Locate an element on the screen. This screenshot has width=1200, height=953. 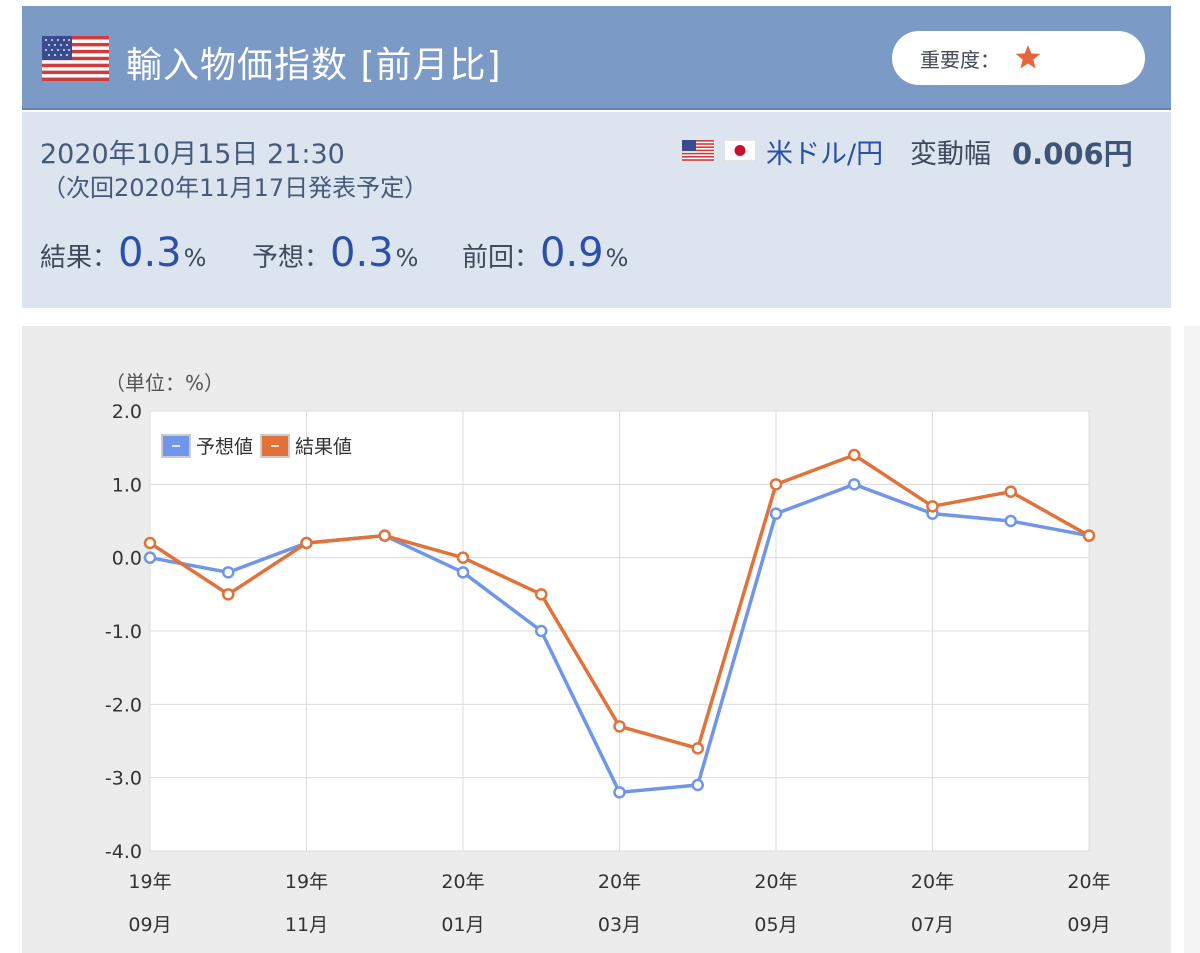
y-tick-label: -3.0 is located at coordinates (123, 779).